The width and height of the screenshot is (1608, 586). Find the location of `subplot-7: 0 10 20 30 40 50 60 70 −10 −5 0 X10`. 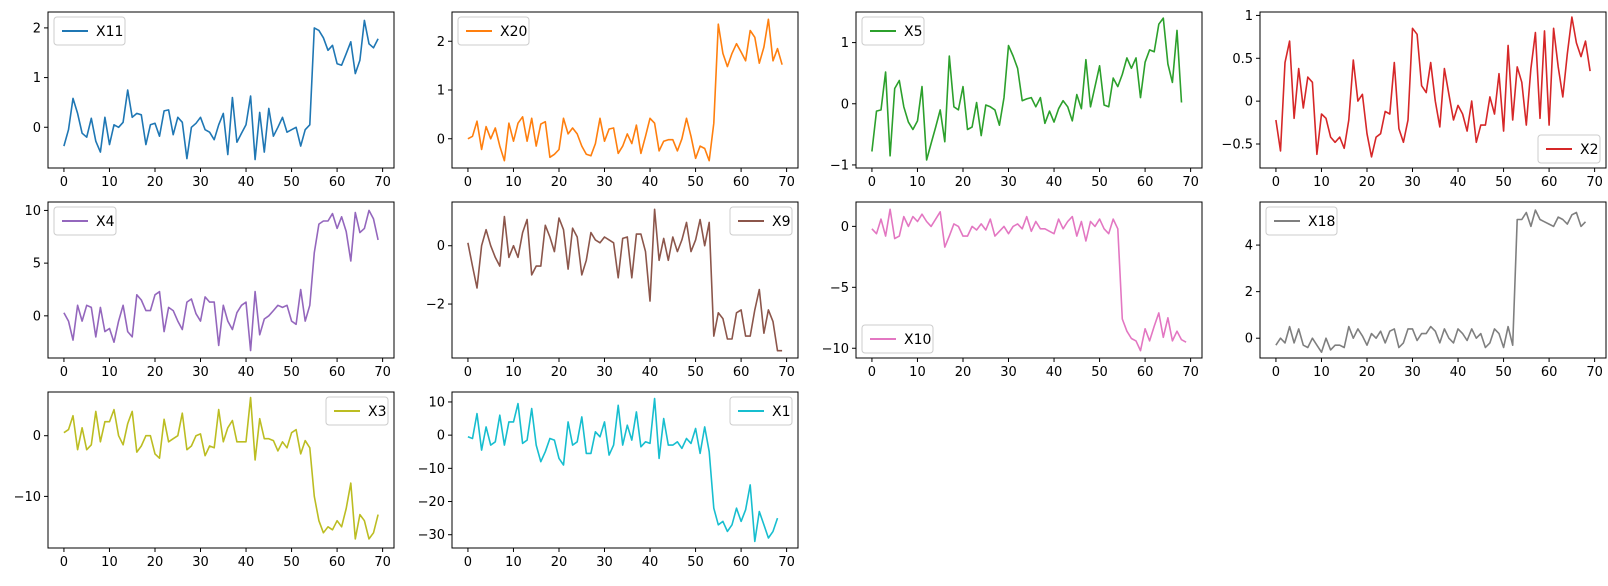

subplot-7: 0 10 20 30 40 50 60 70 −10 −5 0 X10 is located at coordinates (1012, 290).